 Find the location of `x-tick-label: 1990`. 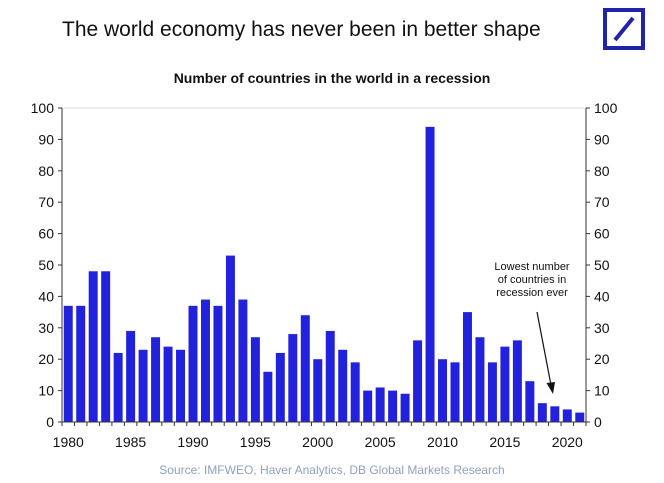

x-tick-label: 1990 is located at coordinates (192, 442).